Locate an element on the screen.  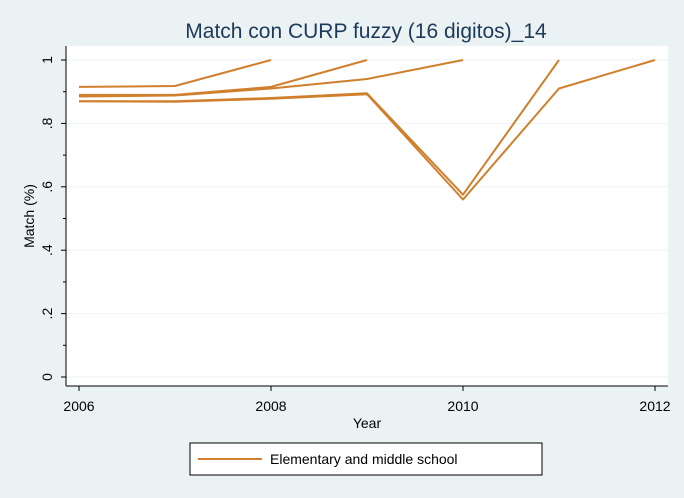
y-tick-label: .6 is located at coordinates (47, 187).